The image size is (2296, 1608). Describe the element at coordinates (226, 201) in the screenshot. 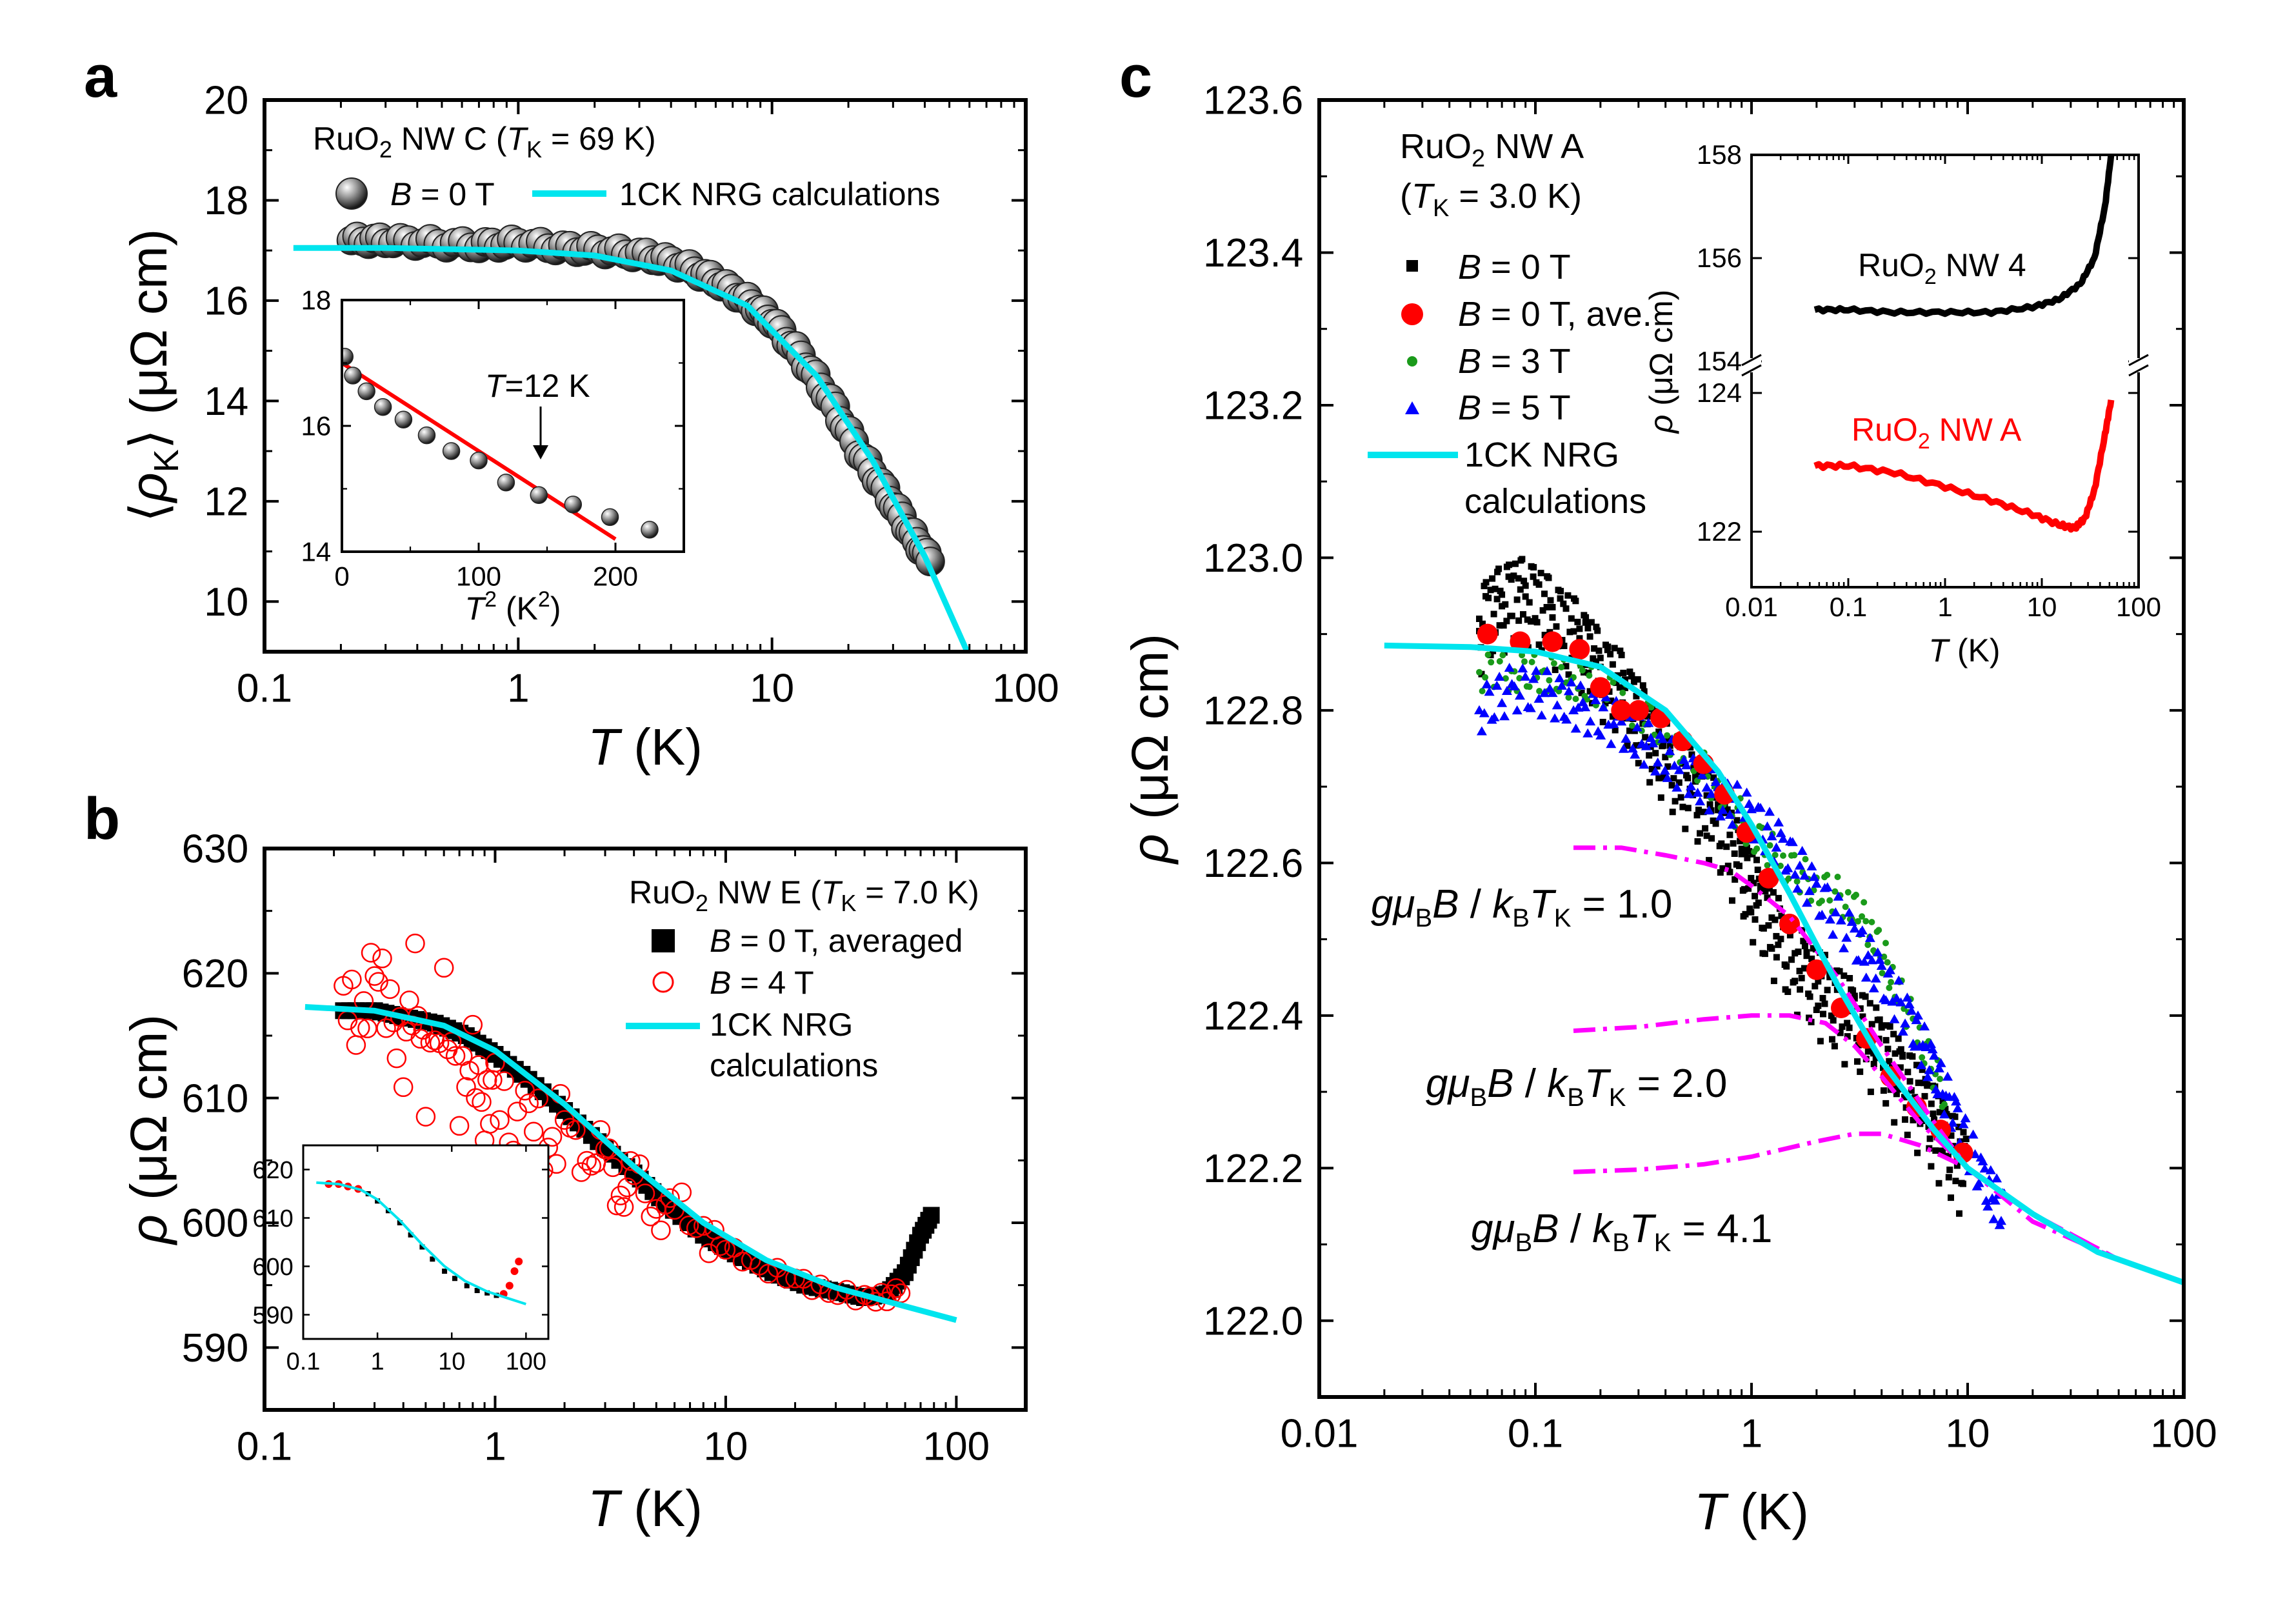

I see `panel-a-ytick-label-4: 18` at that location.